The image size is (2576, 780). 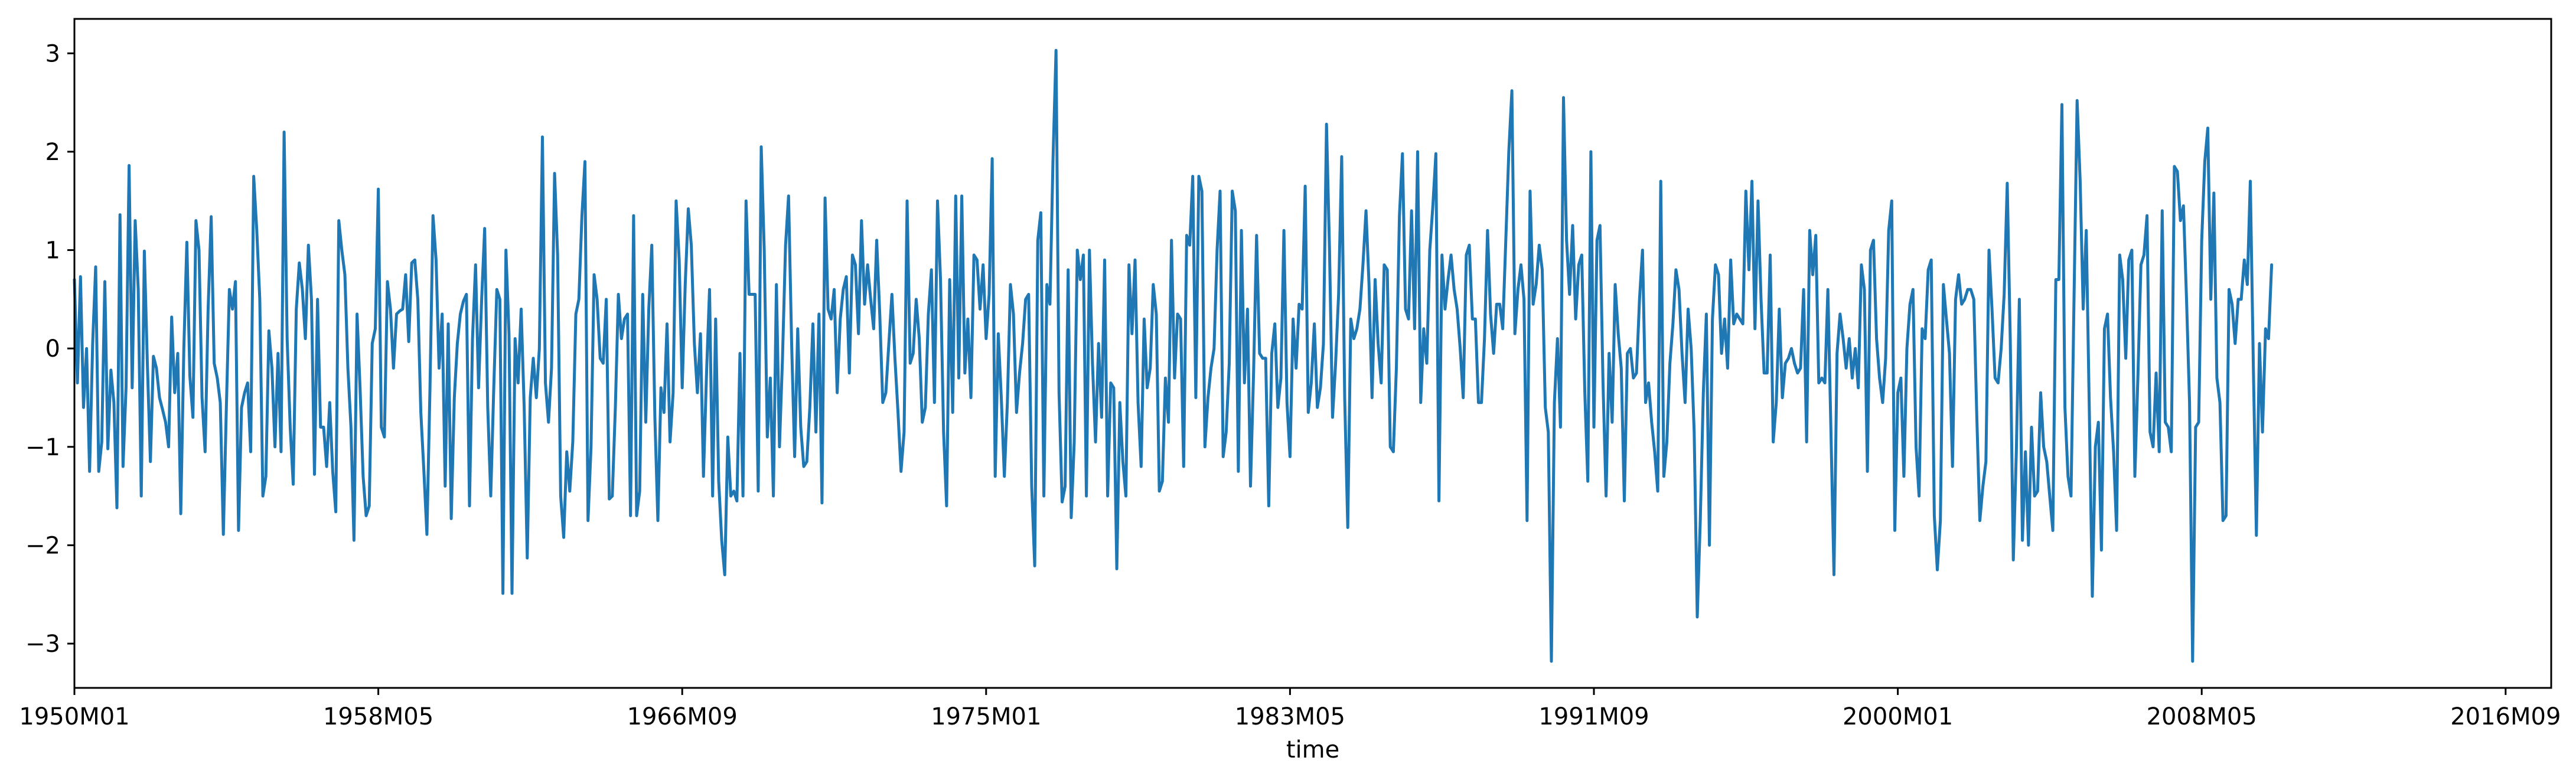 What do you see at coordinates (52, 153) in the screenshot?
I see `y-tick-label: 2` at bounding box center [52, 153].